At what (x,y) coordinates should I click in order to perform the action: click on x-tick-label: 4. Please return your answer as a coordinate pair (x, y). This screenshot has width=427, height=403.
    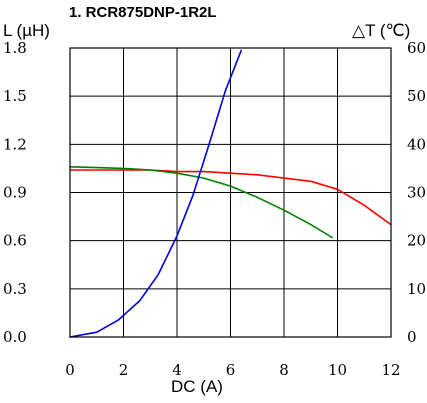
    Looking at the image, I should click on (177, 370).